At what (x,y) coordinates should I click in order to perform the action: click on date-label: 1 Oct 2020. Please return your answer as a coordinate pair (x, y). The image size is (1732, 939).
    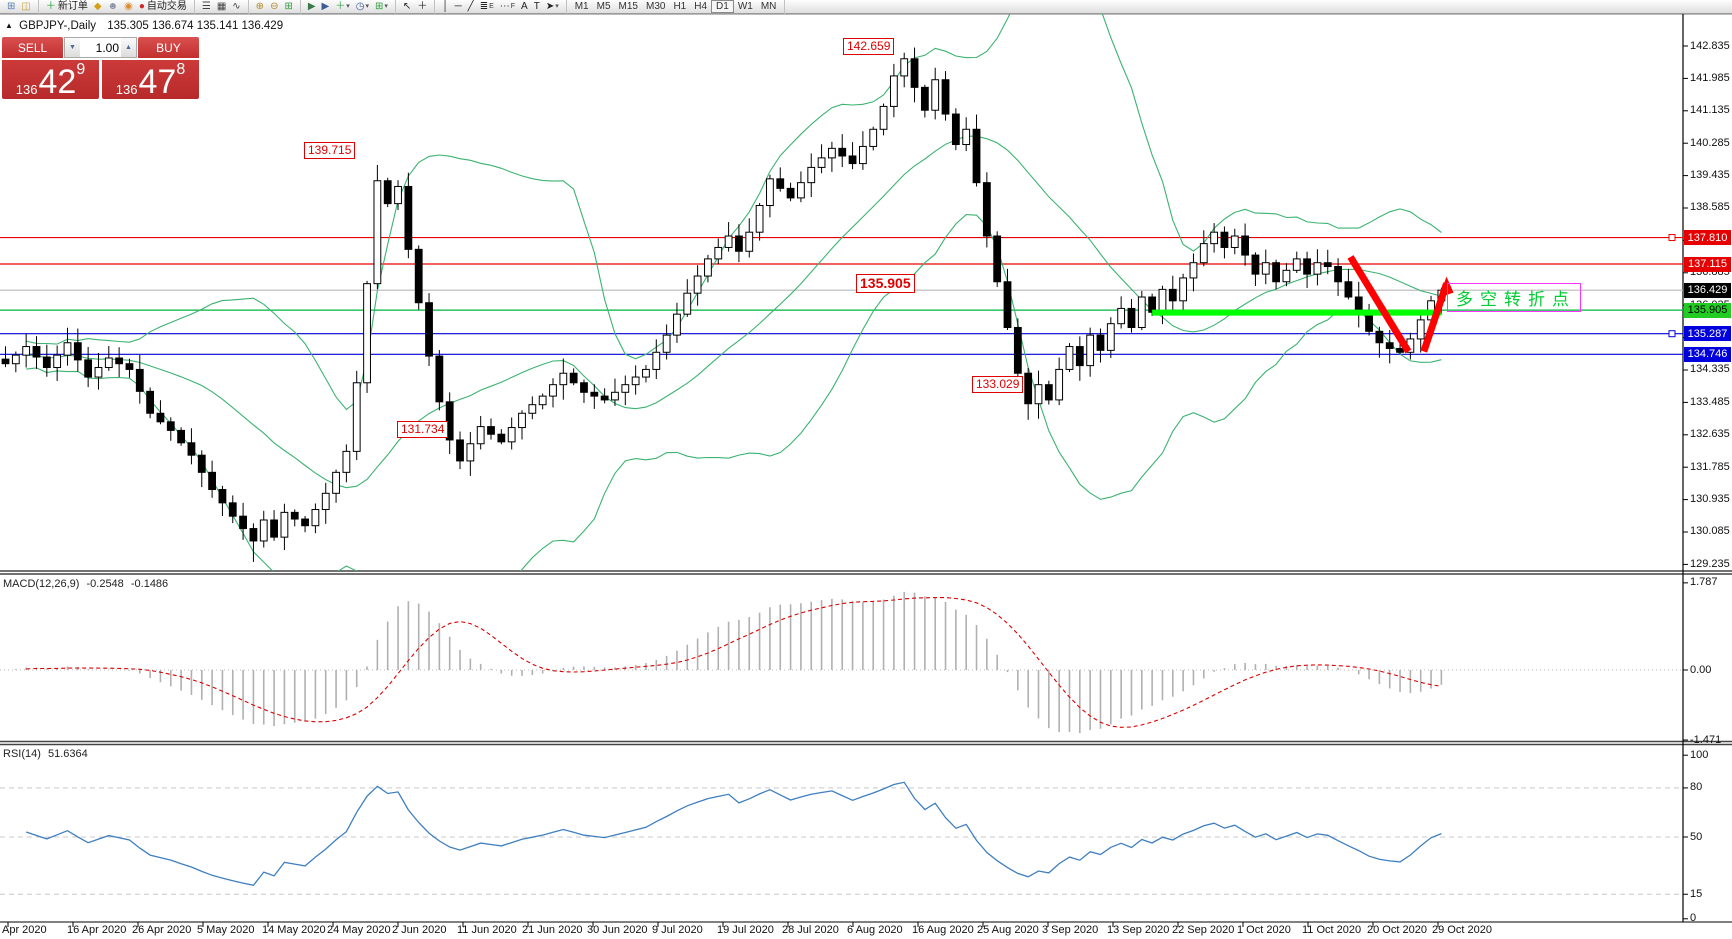
    Looking at the image, I should click on (1264, 930).